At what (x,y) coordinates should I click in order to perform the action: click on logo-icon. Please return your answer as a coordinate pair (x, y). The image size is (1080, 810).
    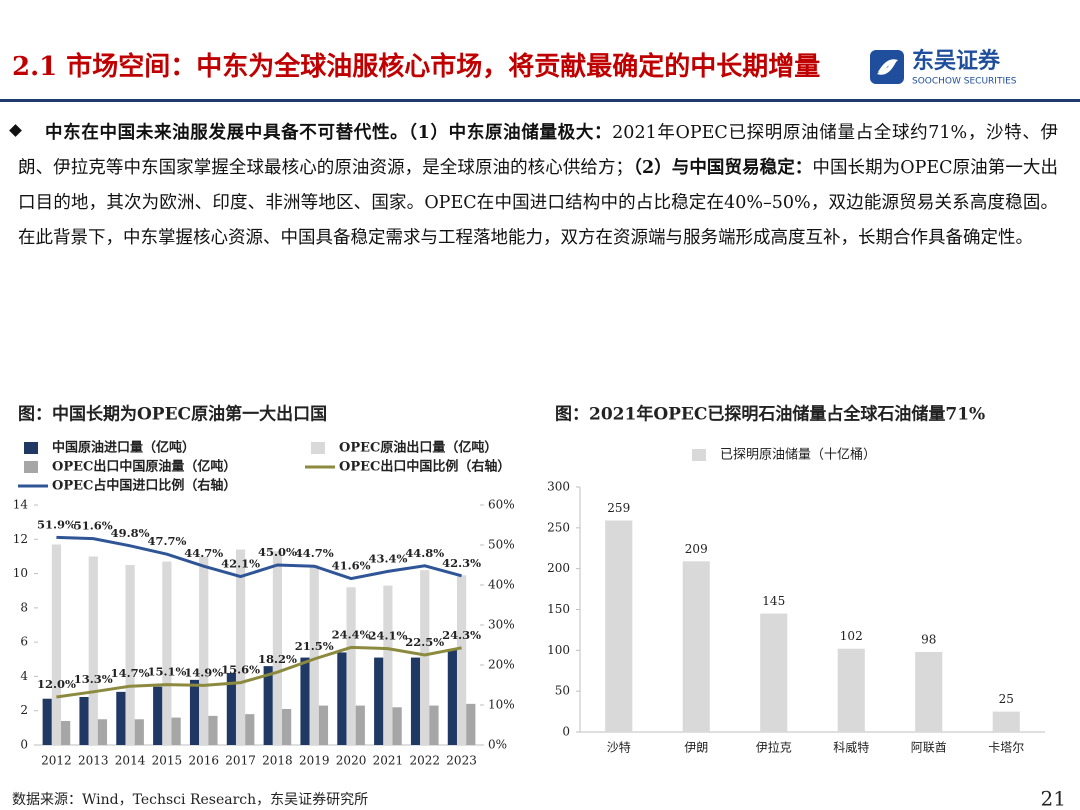
    Looking at the image, I should click on (887, 67).